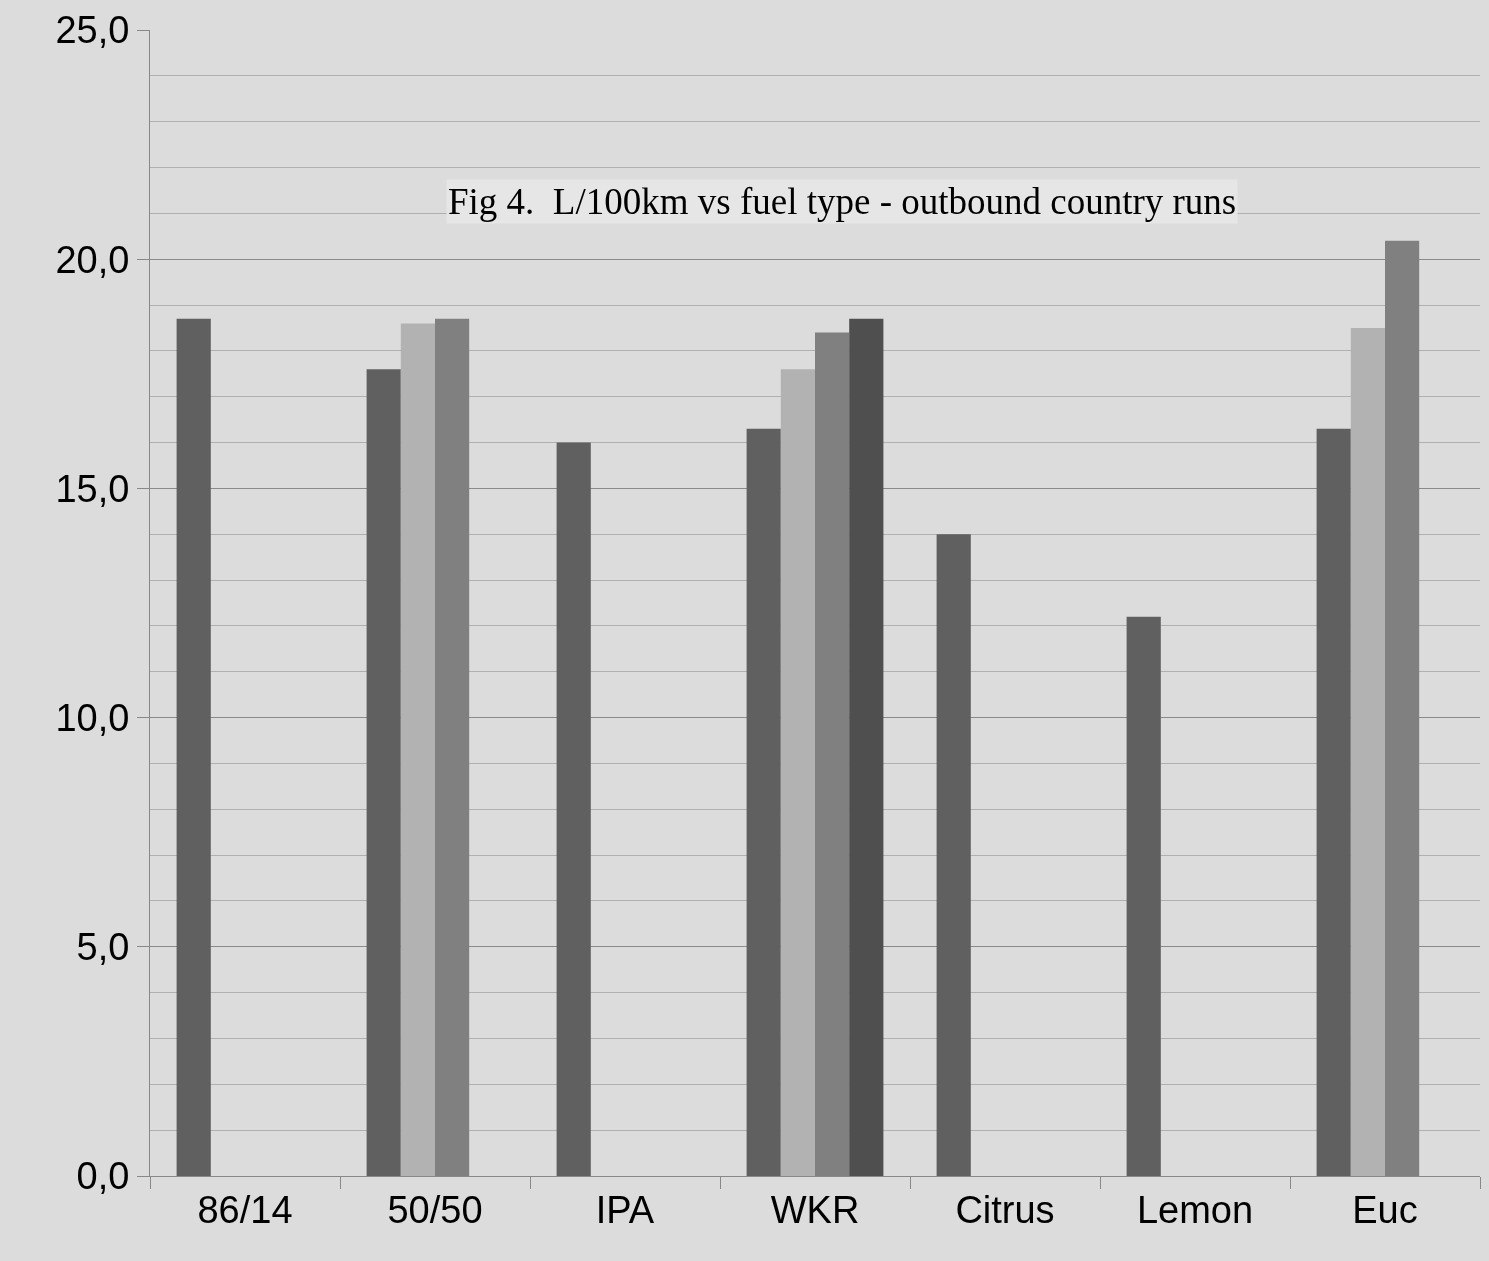 This screenshot has height=1261, width=1489. I want to click on x-tick-label: Lemon, so click(1195, 1209).